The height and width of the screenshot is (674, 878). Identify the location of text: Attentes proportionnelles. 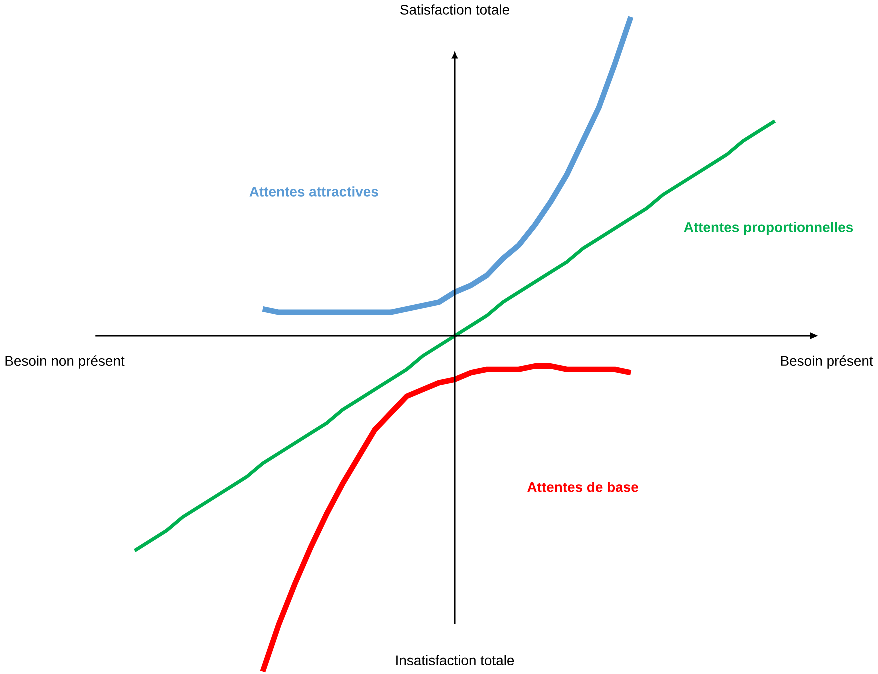
(769, 228).